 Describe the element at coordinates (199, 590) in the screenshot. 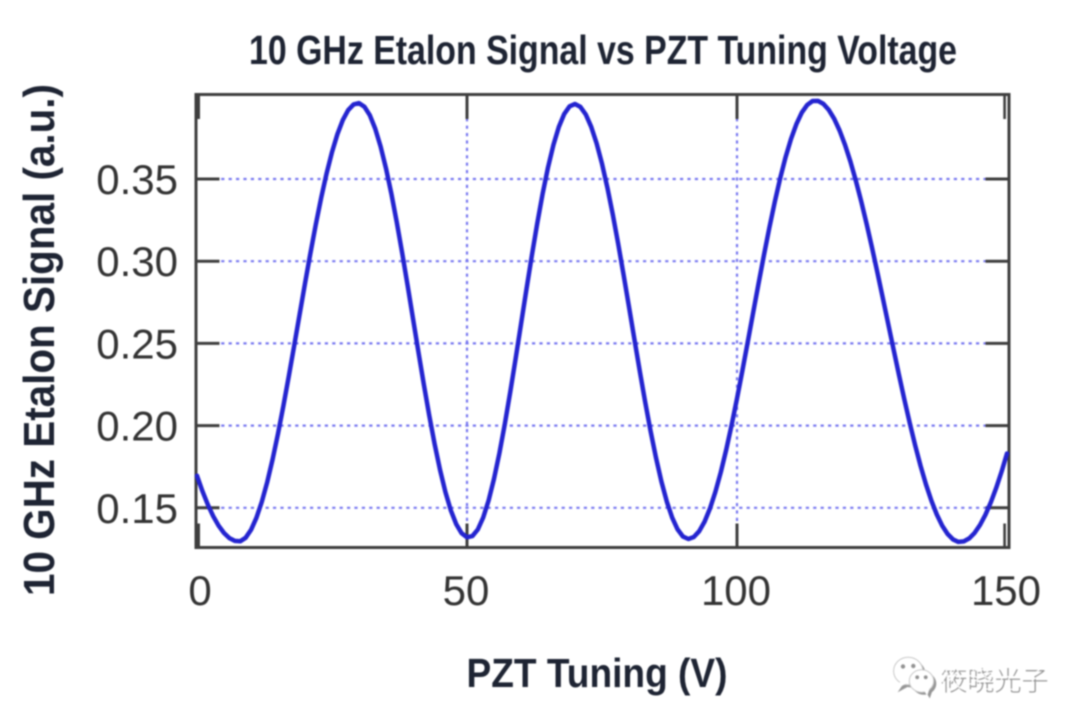

I see `svg-text: 0` at that location.